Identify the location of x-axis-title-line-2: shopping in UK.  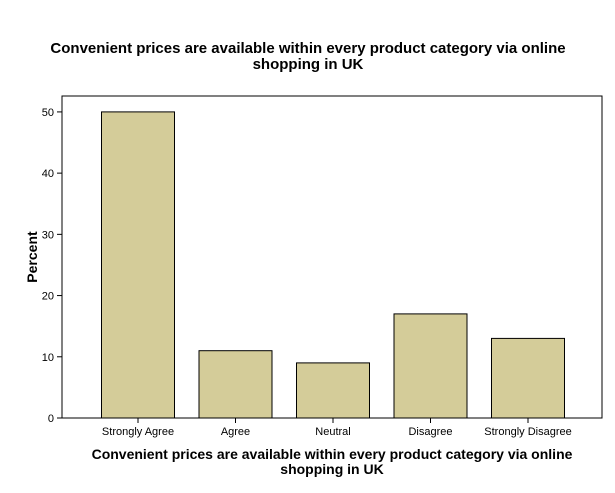
(331, 469).